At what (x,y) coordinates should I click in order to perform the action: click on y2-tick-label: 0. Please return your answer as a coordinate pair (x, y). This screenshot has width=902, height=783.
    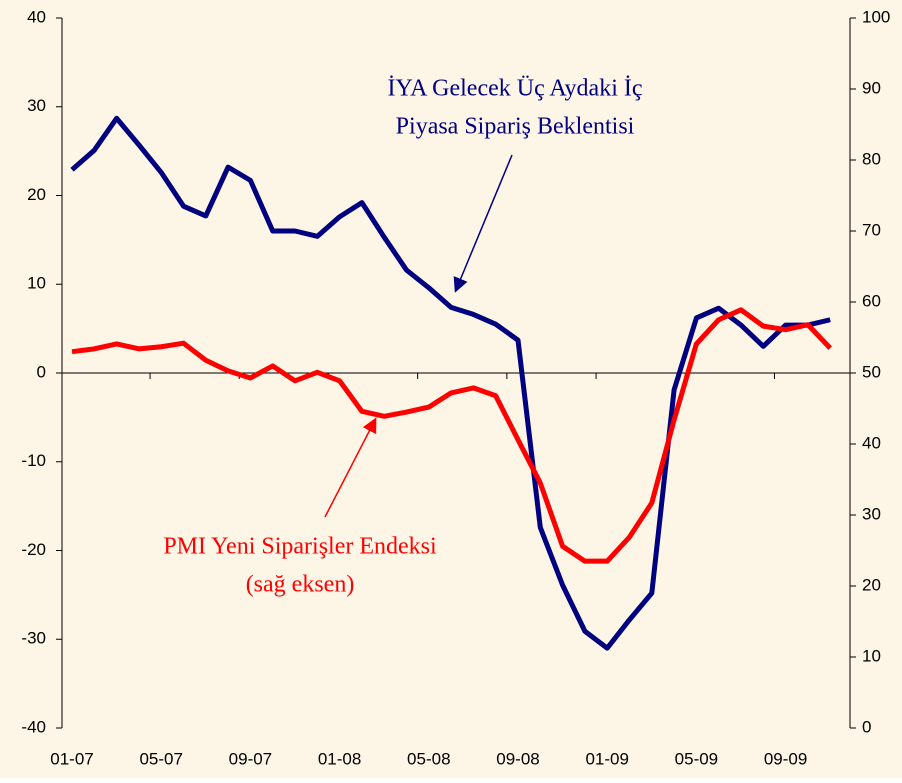
    Looking at the image, I should click on (866, 726).